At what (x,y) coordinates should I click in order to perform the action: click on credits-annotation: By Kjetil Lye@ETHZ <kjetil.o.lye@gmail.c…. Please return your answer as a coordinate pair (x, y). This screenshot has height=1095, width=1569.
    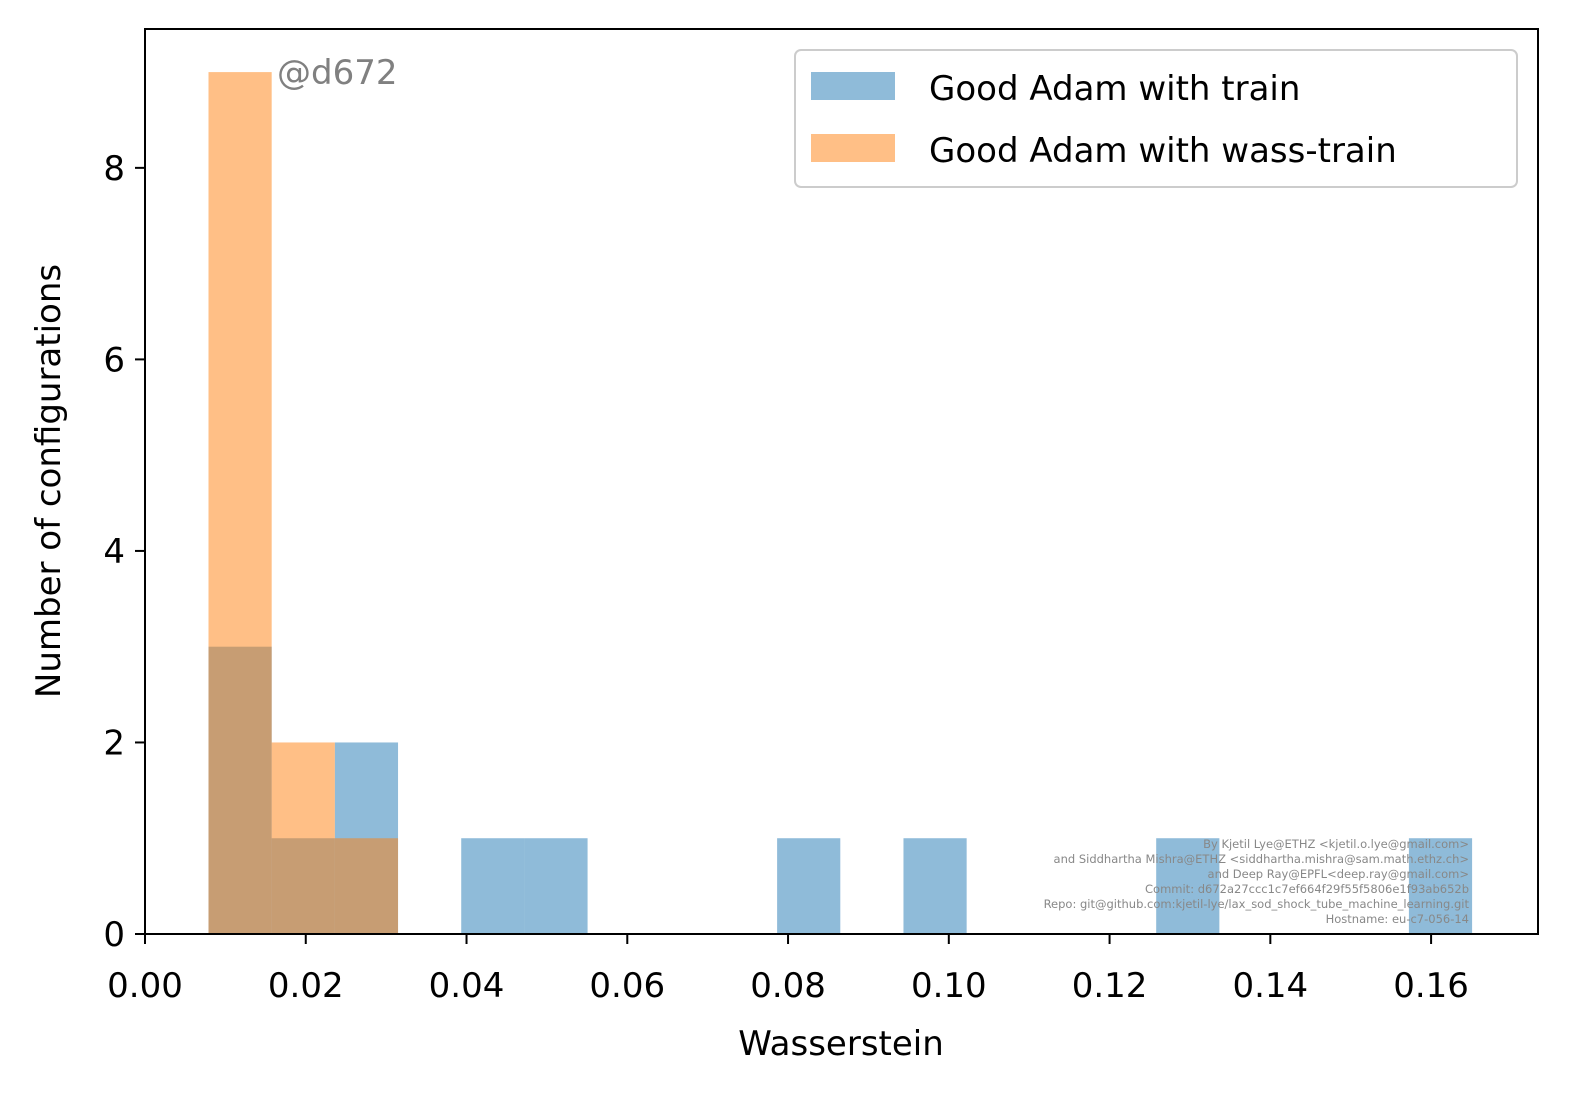
    Looking at the image, I should click on (1257, 881).